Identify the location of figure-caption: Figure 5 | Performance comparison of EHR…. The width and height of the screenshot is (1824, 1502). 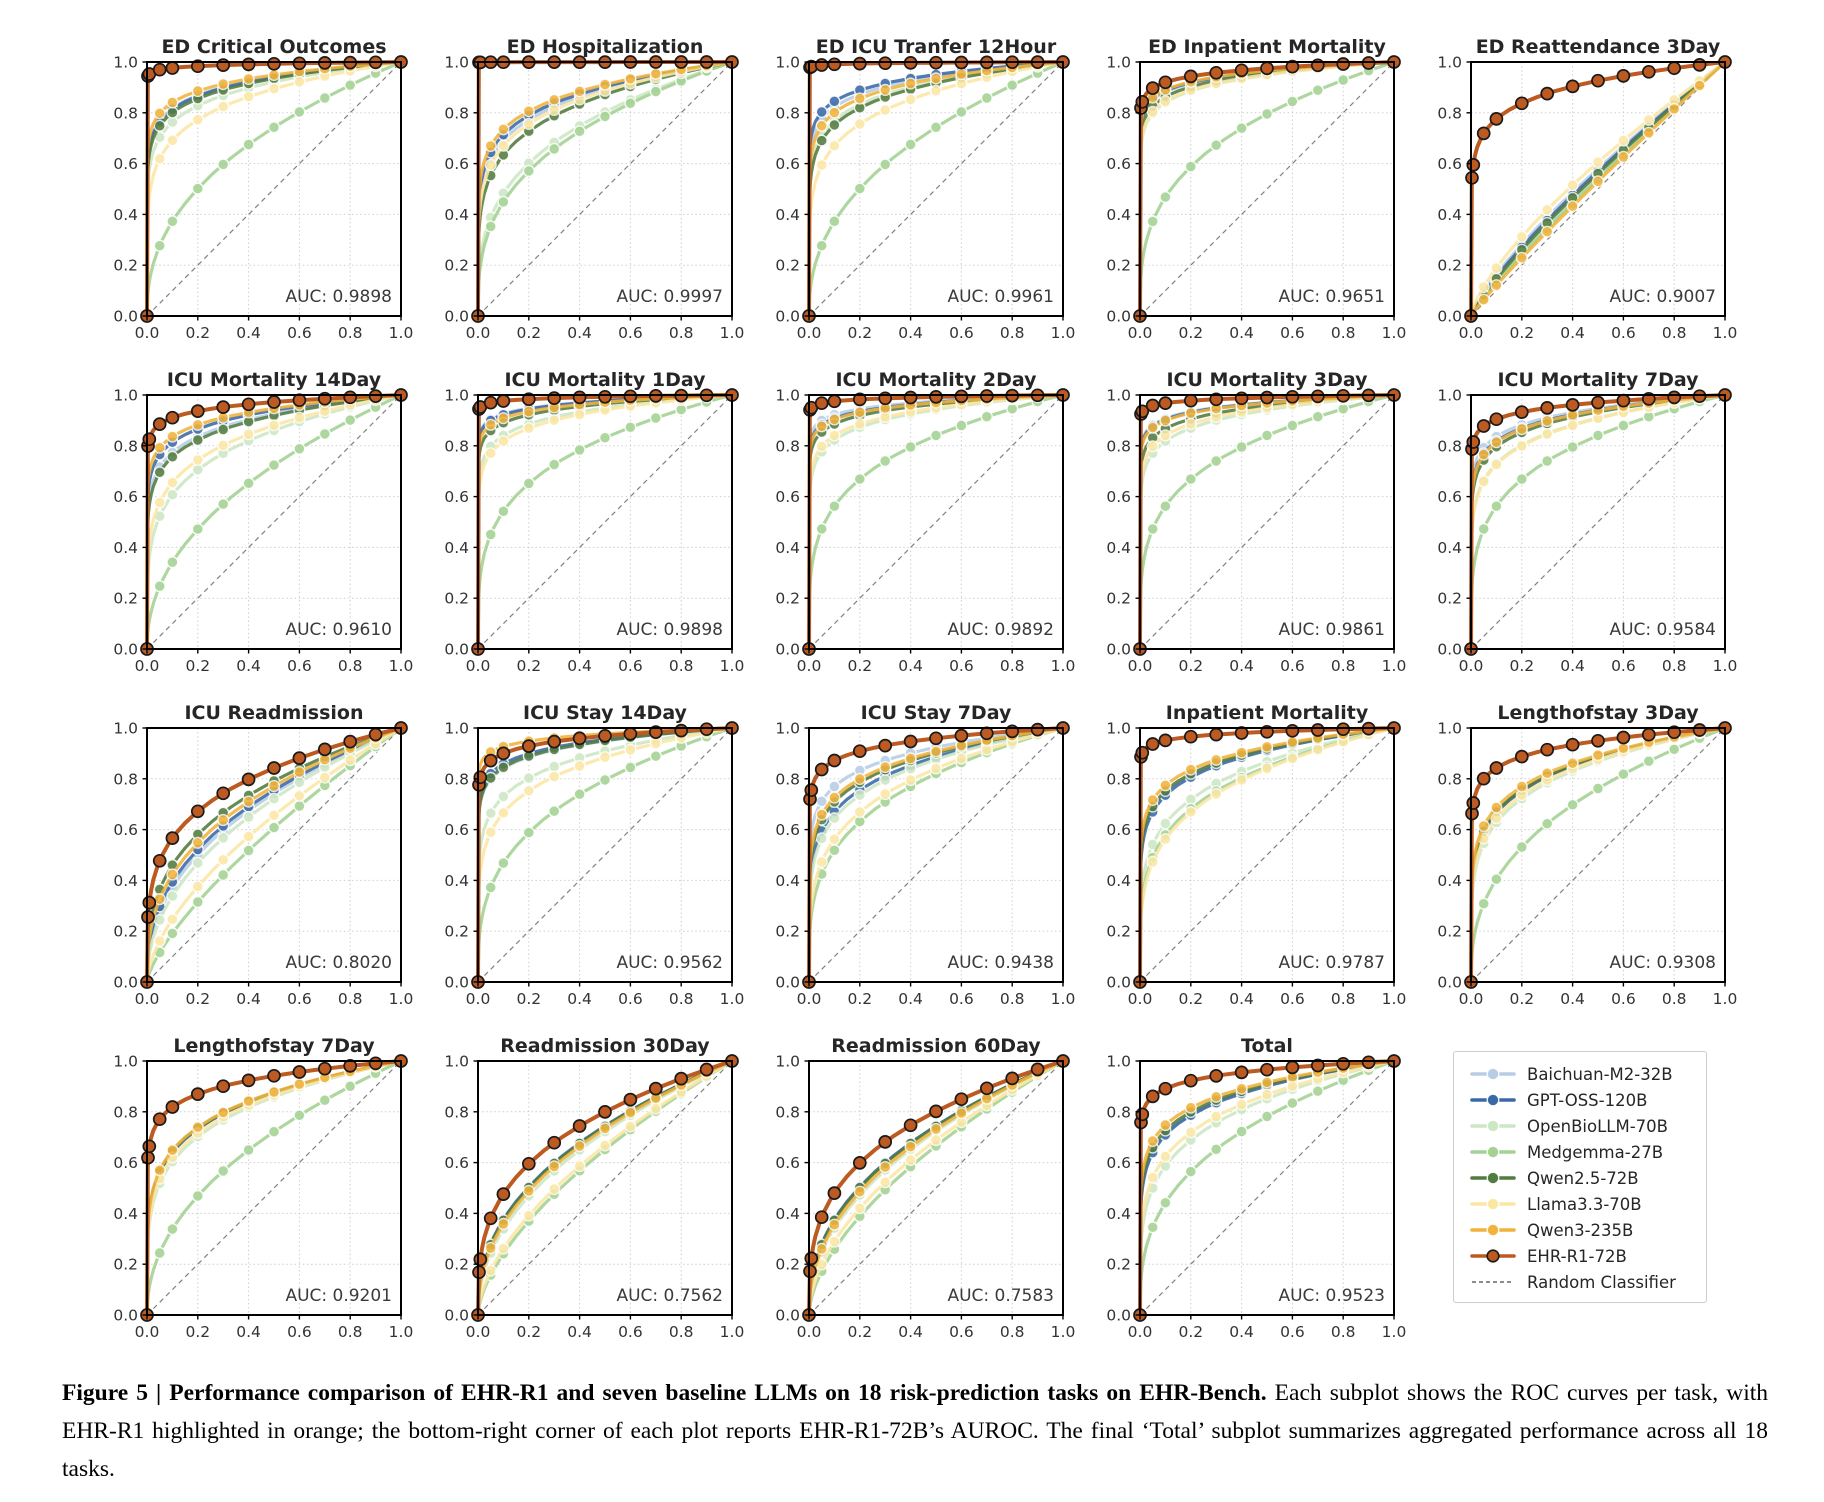
(915, 1431).